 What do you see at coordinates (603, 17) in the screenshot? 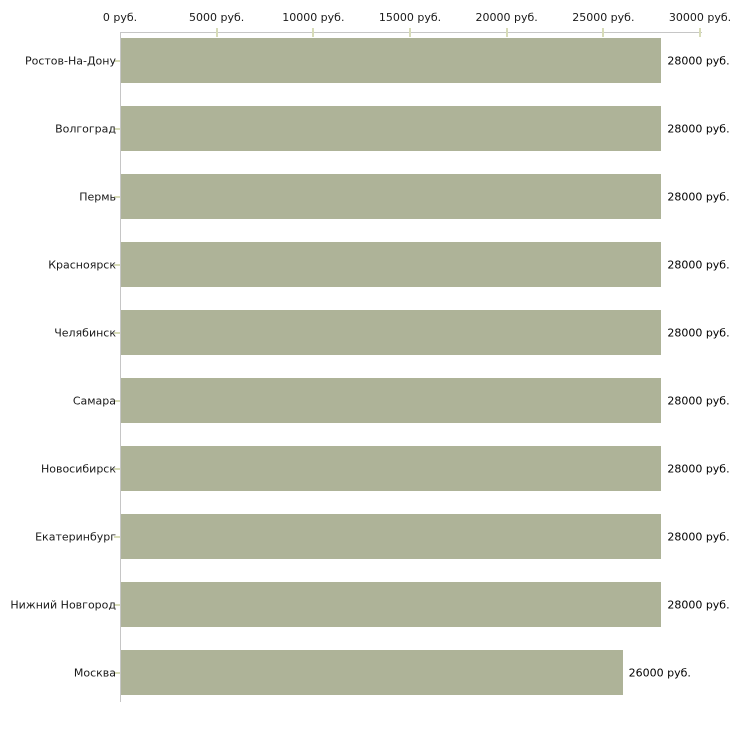
I see `x-tick-label: 25000 руб.` at bounding box center [603, 17].